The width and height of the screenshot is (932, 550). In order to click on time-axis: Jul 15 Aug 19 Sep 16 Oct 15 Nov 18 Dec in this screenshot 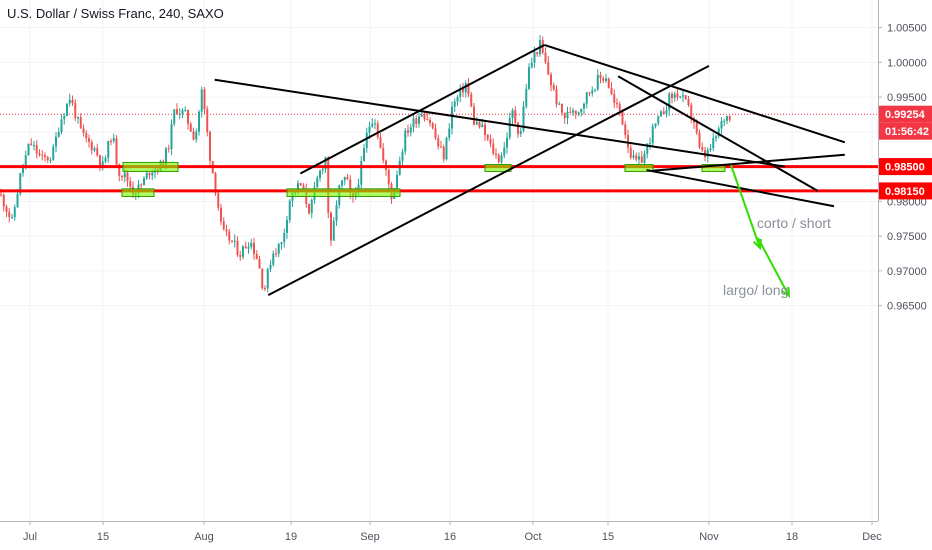, I will do `click(441, 532)`.